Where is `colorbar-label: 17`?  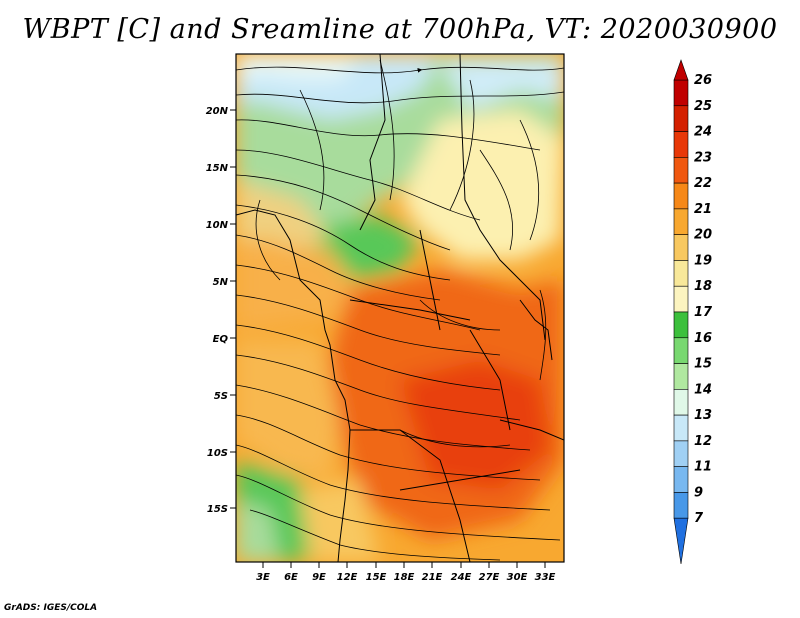 colorbar-label: 17 is located at coordinates (703, 312).